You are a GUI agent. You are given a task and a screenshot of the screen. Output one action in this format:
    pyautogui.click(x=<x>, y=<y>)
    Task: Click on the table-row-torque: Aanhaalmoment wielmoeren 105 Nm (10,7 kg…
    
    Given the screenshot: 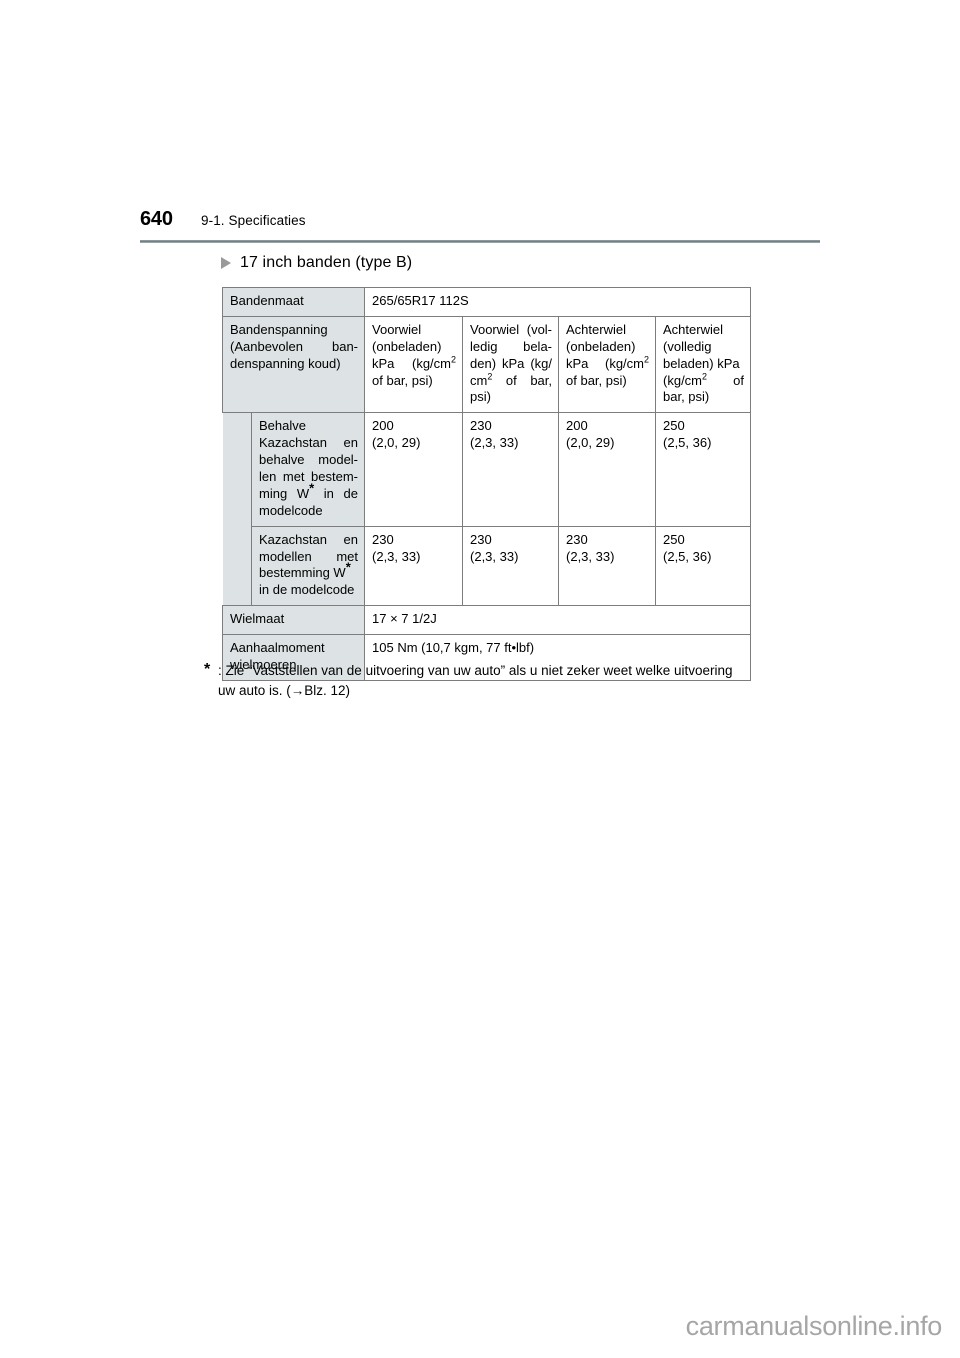 What is the action you would take?
    pyautogui.click(x=486, y=657)
    